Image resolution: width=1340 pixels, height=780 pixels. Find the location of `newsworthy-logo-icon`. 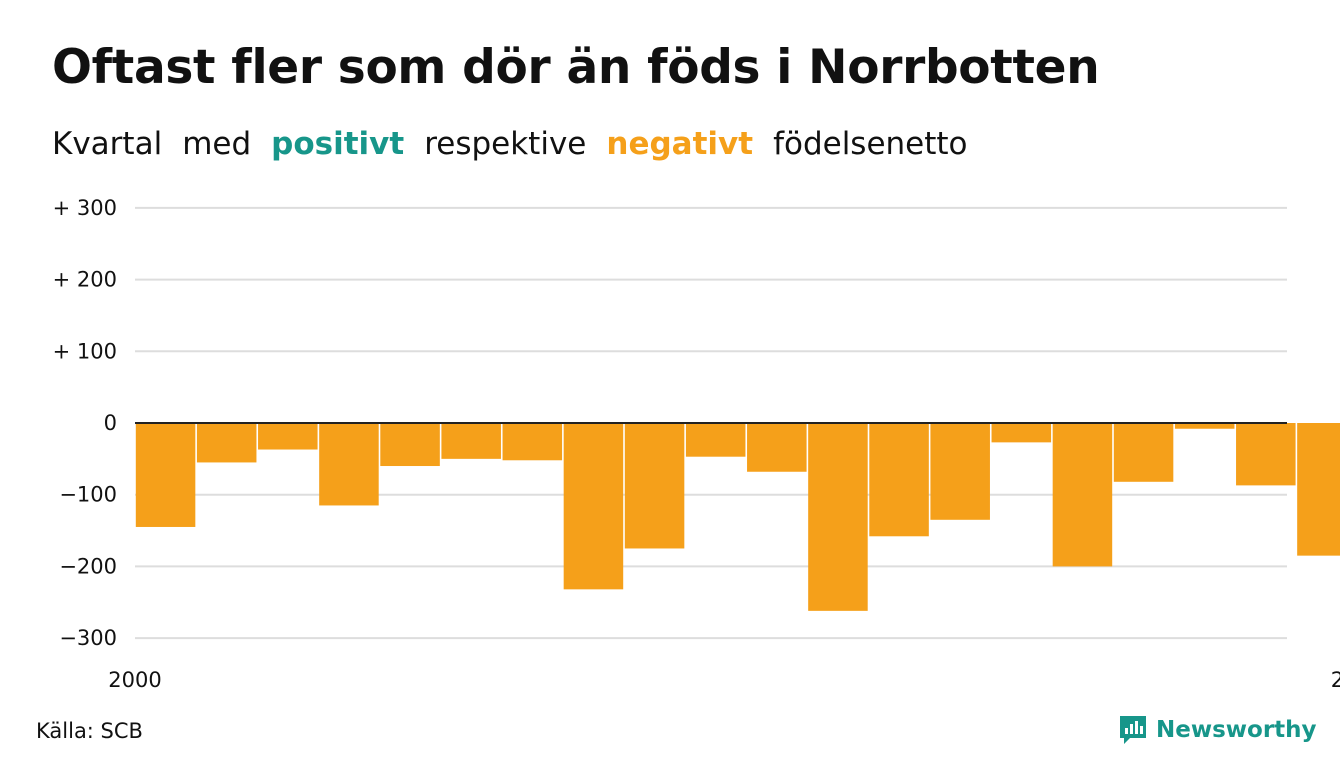

newsworthy-logo-icon is located at coordinates (1133, 730).